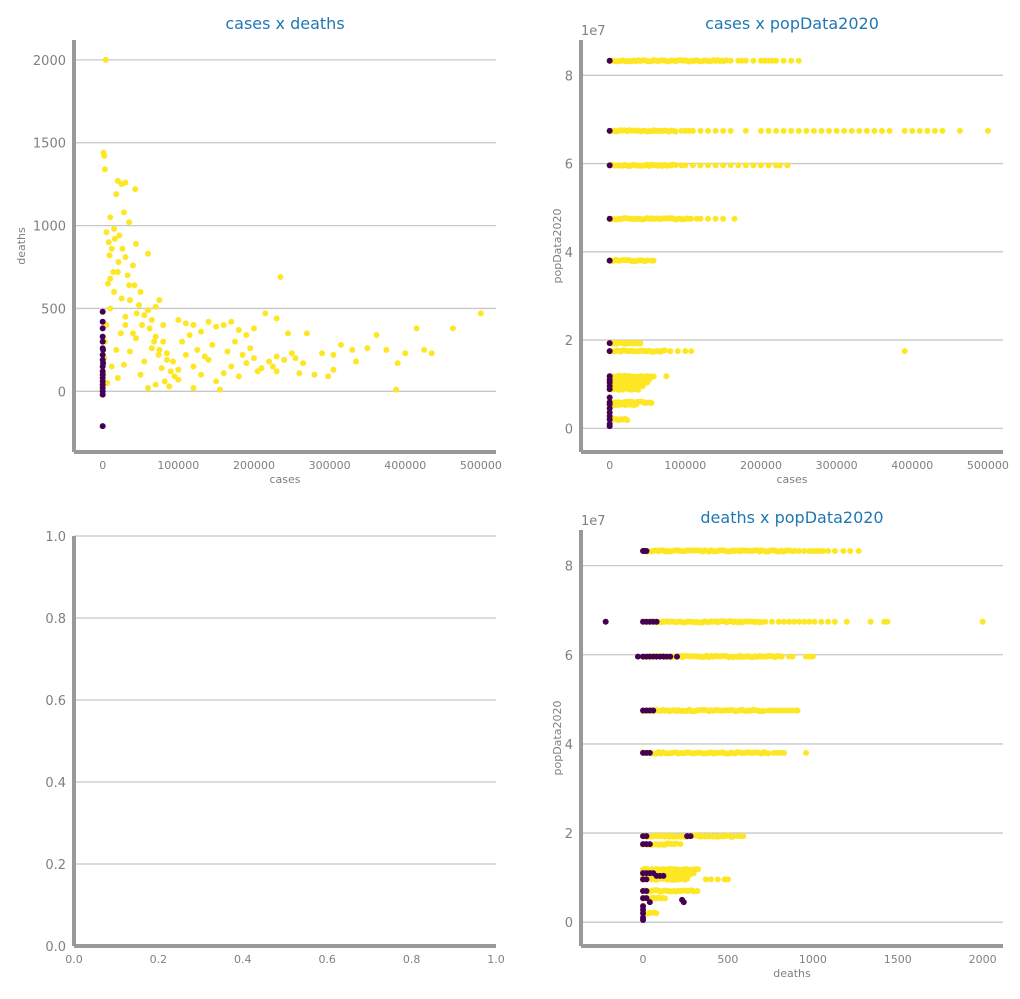 This screenshot has height=999, width=1020. What do you see at coordinates (813, 959) in the screenshot?
I see `x-tick-label: 1000` at bounding box center [813, 959].